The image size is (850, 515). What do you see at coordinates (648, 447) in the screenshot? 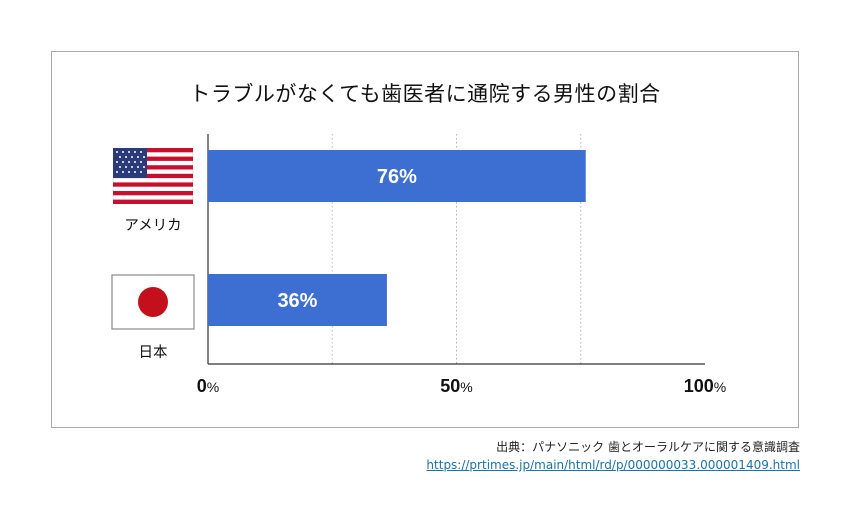
I see `source-text: 出典：パナソニック 歯とオーラルケアに関する意識調査` at bounding box center [648, 447].